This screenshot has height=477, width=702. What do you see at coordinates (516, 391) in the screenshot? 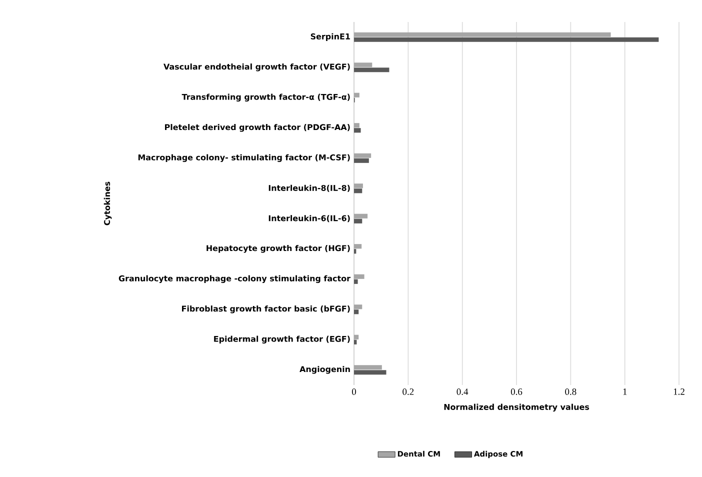
I see `x-tick-label: 0.6` at bounding box center [516, 391].